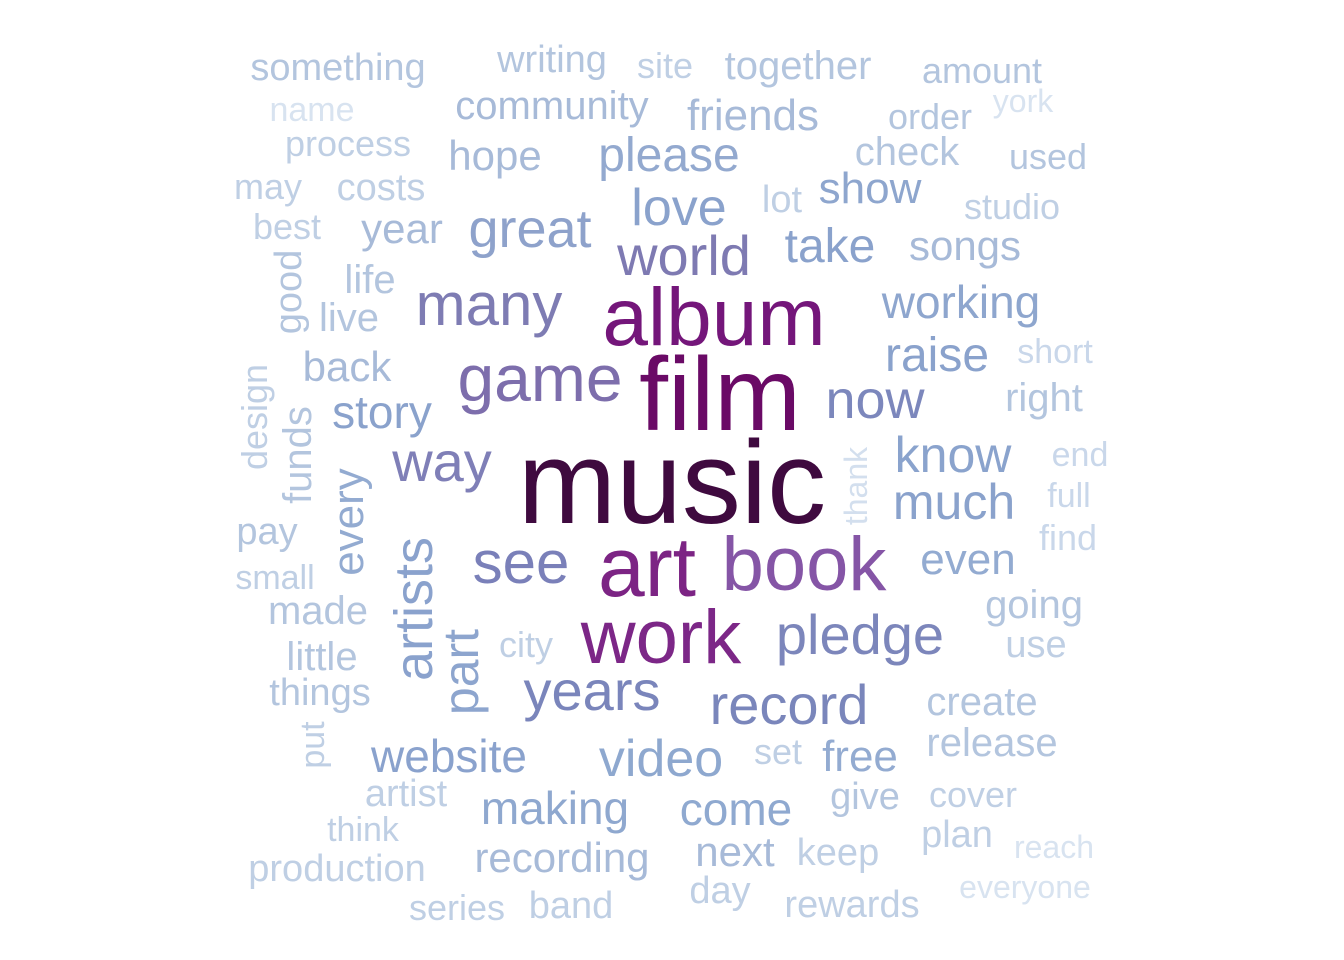 The image size is (1344, 960). I want to click on word-part: part, so click(461, 672).